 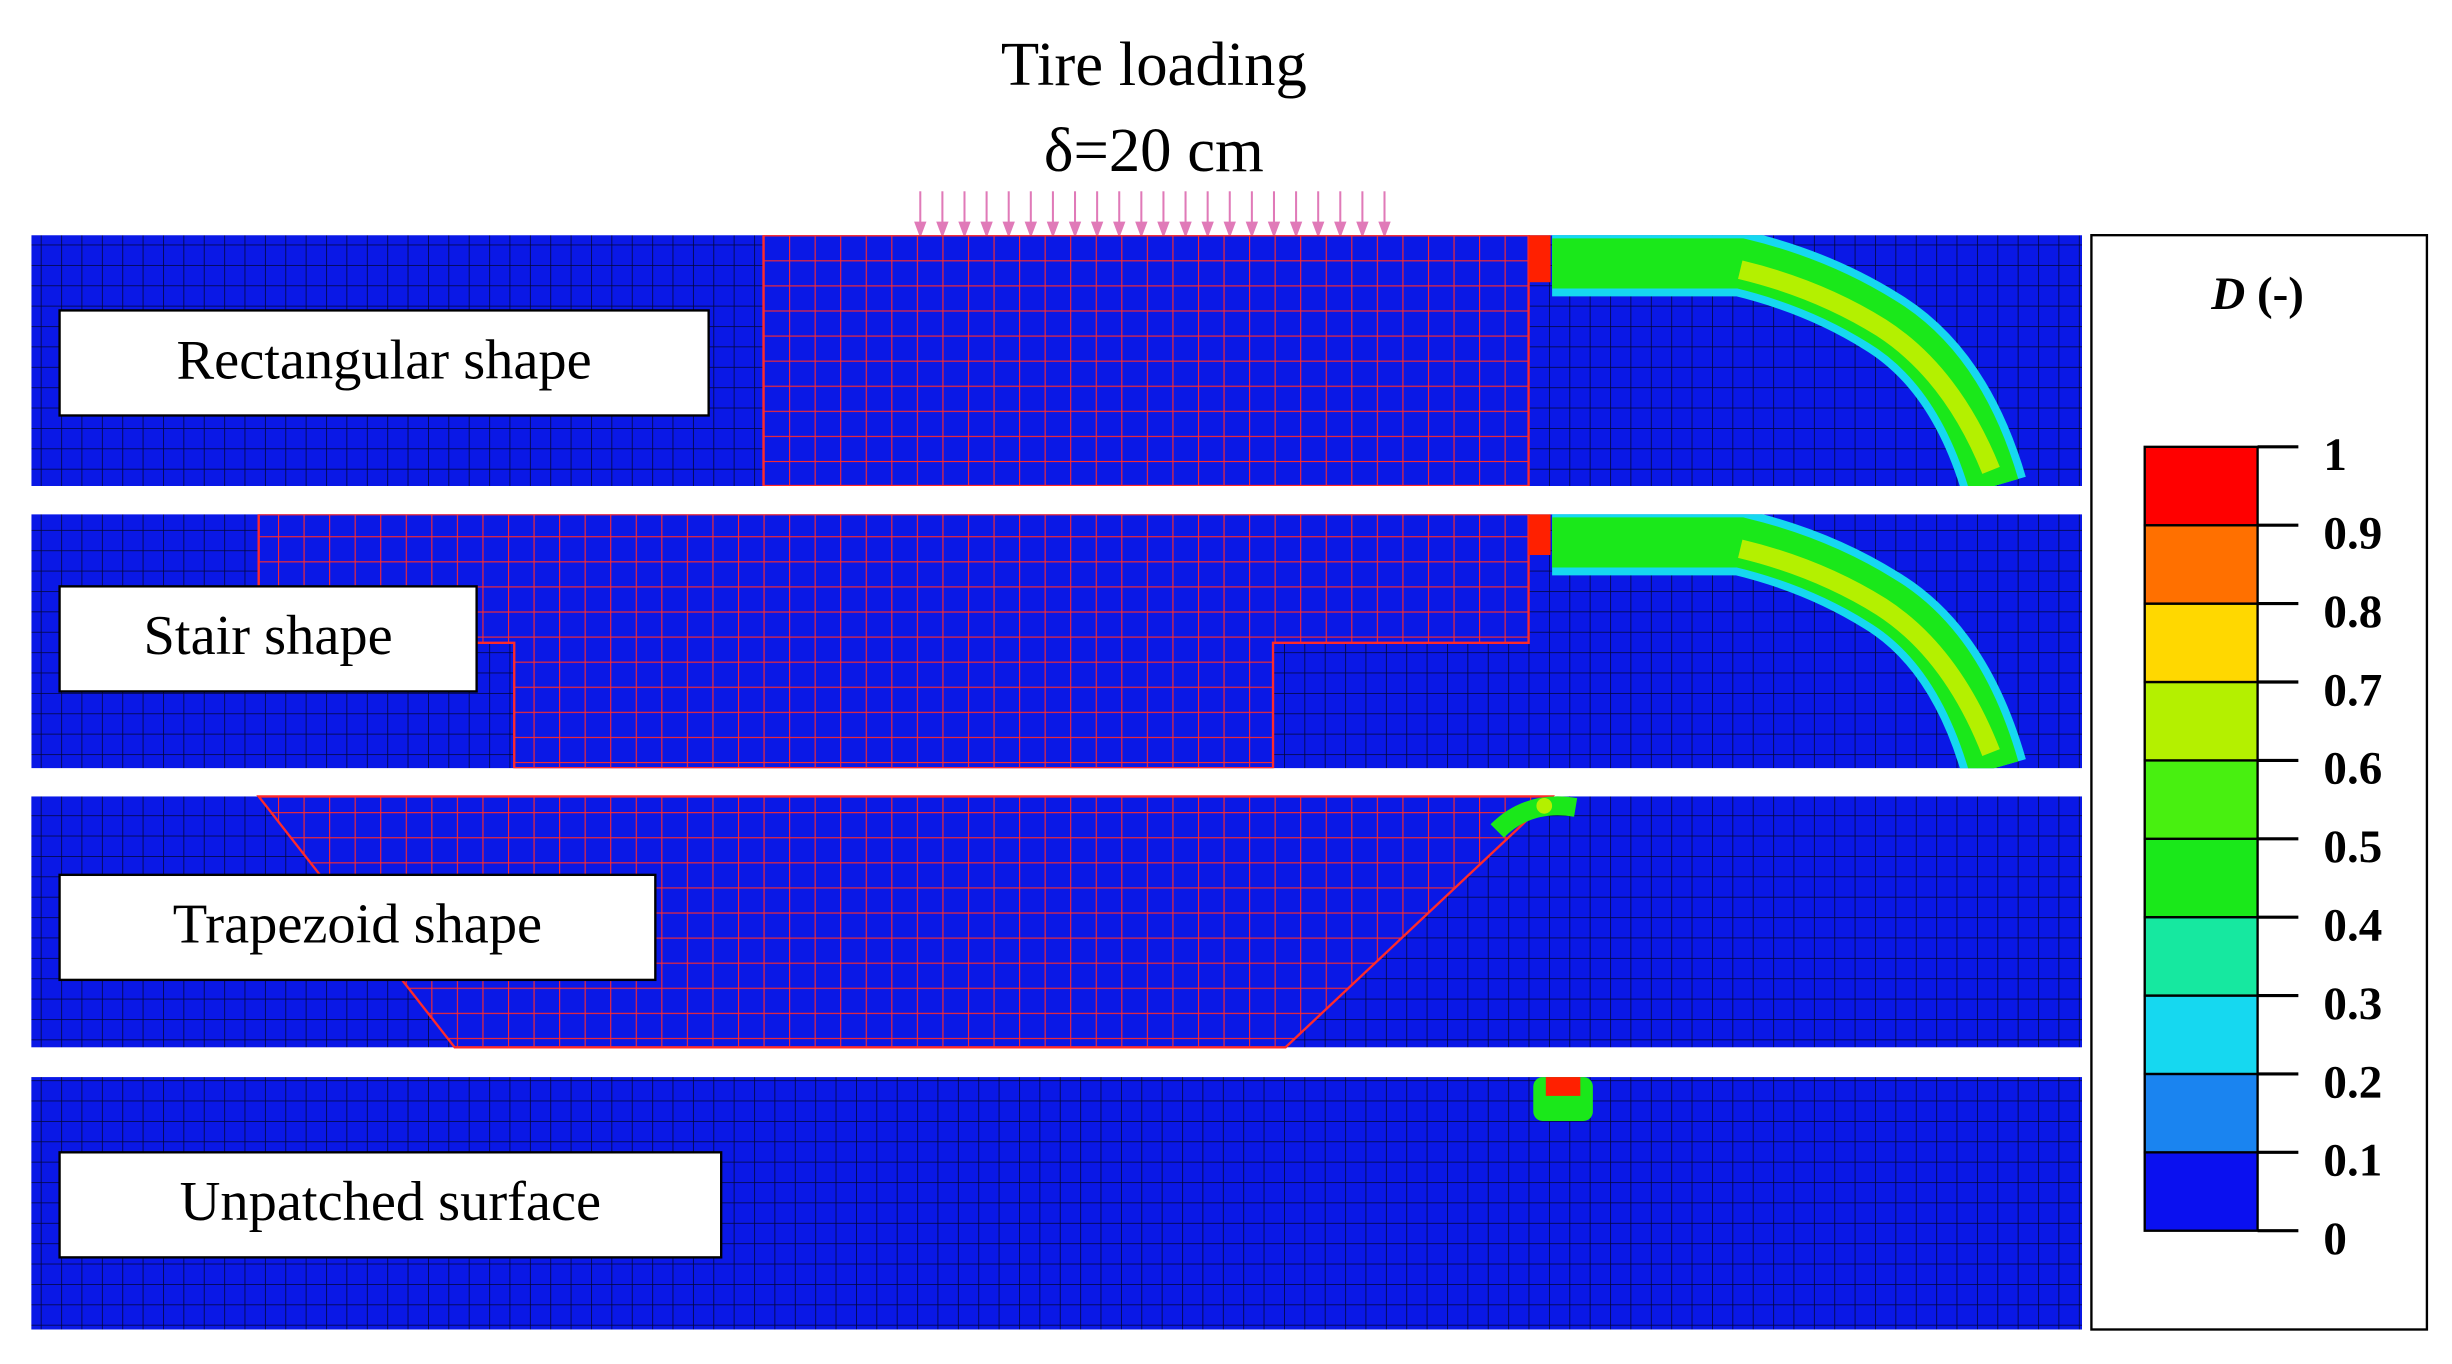 I want to click on colorbar-tick-label: 0, so click(x=2335, y=1239).